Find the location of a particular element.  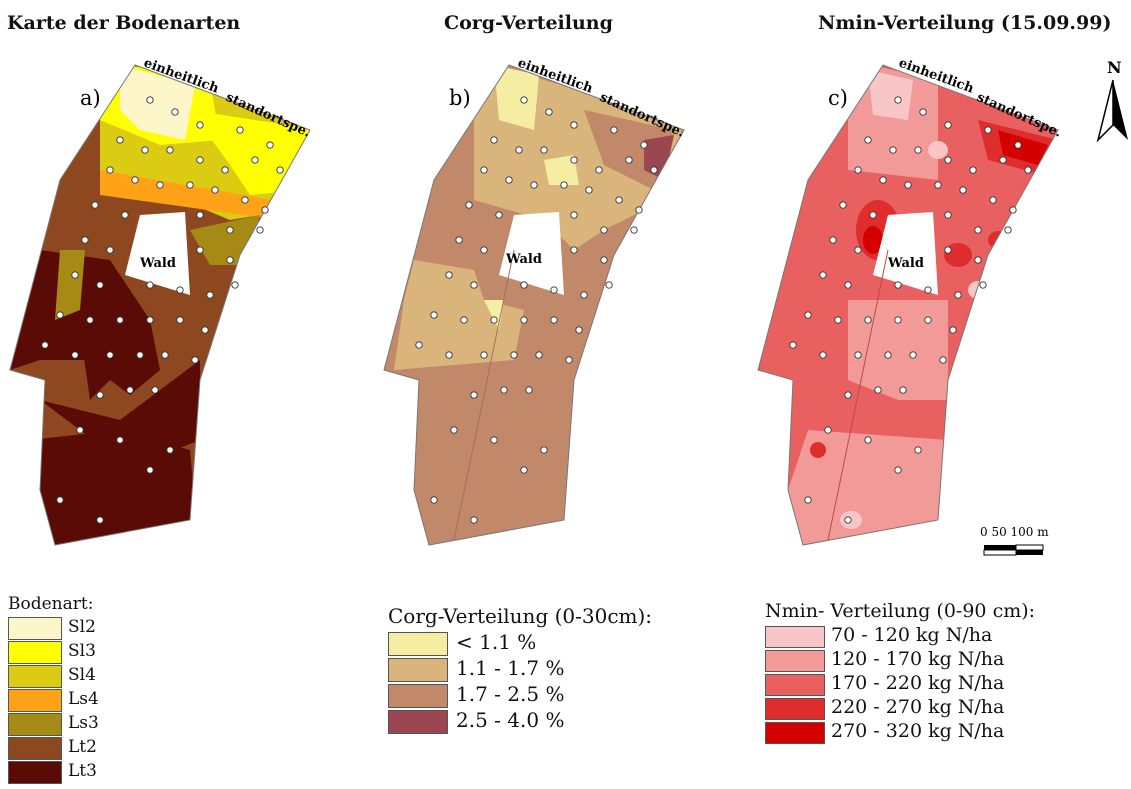

panel-letter-c: c) is located at coordinates (838, 98).